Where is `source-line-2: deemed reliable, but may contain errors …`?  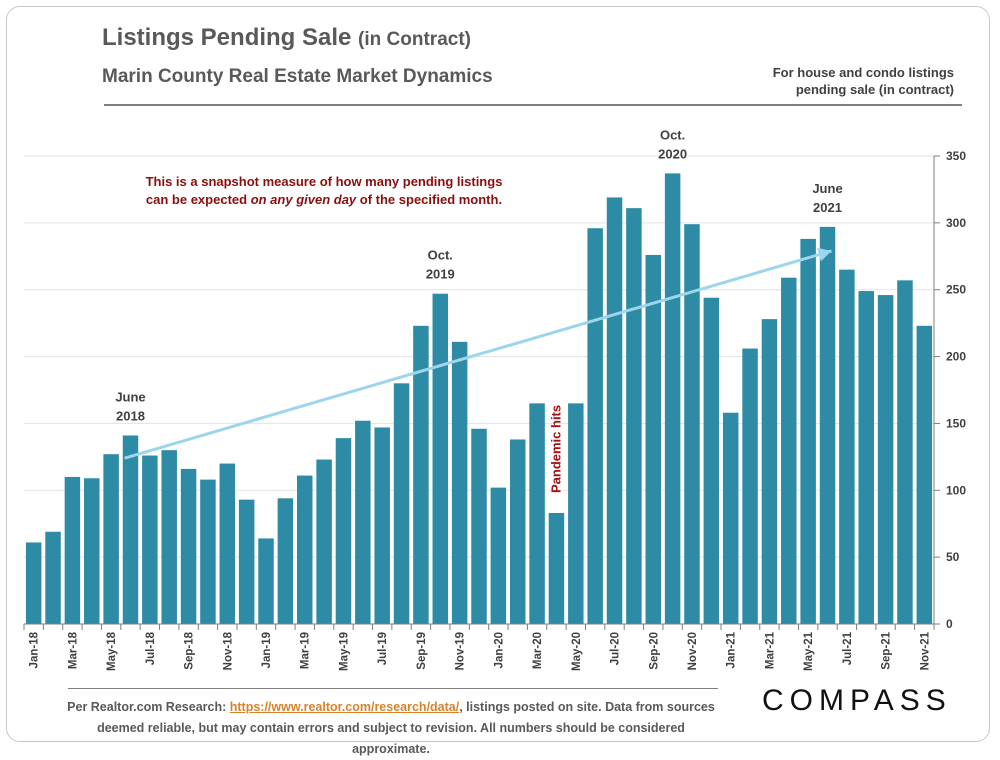
source-line-2: deemed reliable, but may contain errors … is located at coordinates (391, 738).